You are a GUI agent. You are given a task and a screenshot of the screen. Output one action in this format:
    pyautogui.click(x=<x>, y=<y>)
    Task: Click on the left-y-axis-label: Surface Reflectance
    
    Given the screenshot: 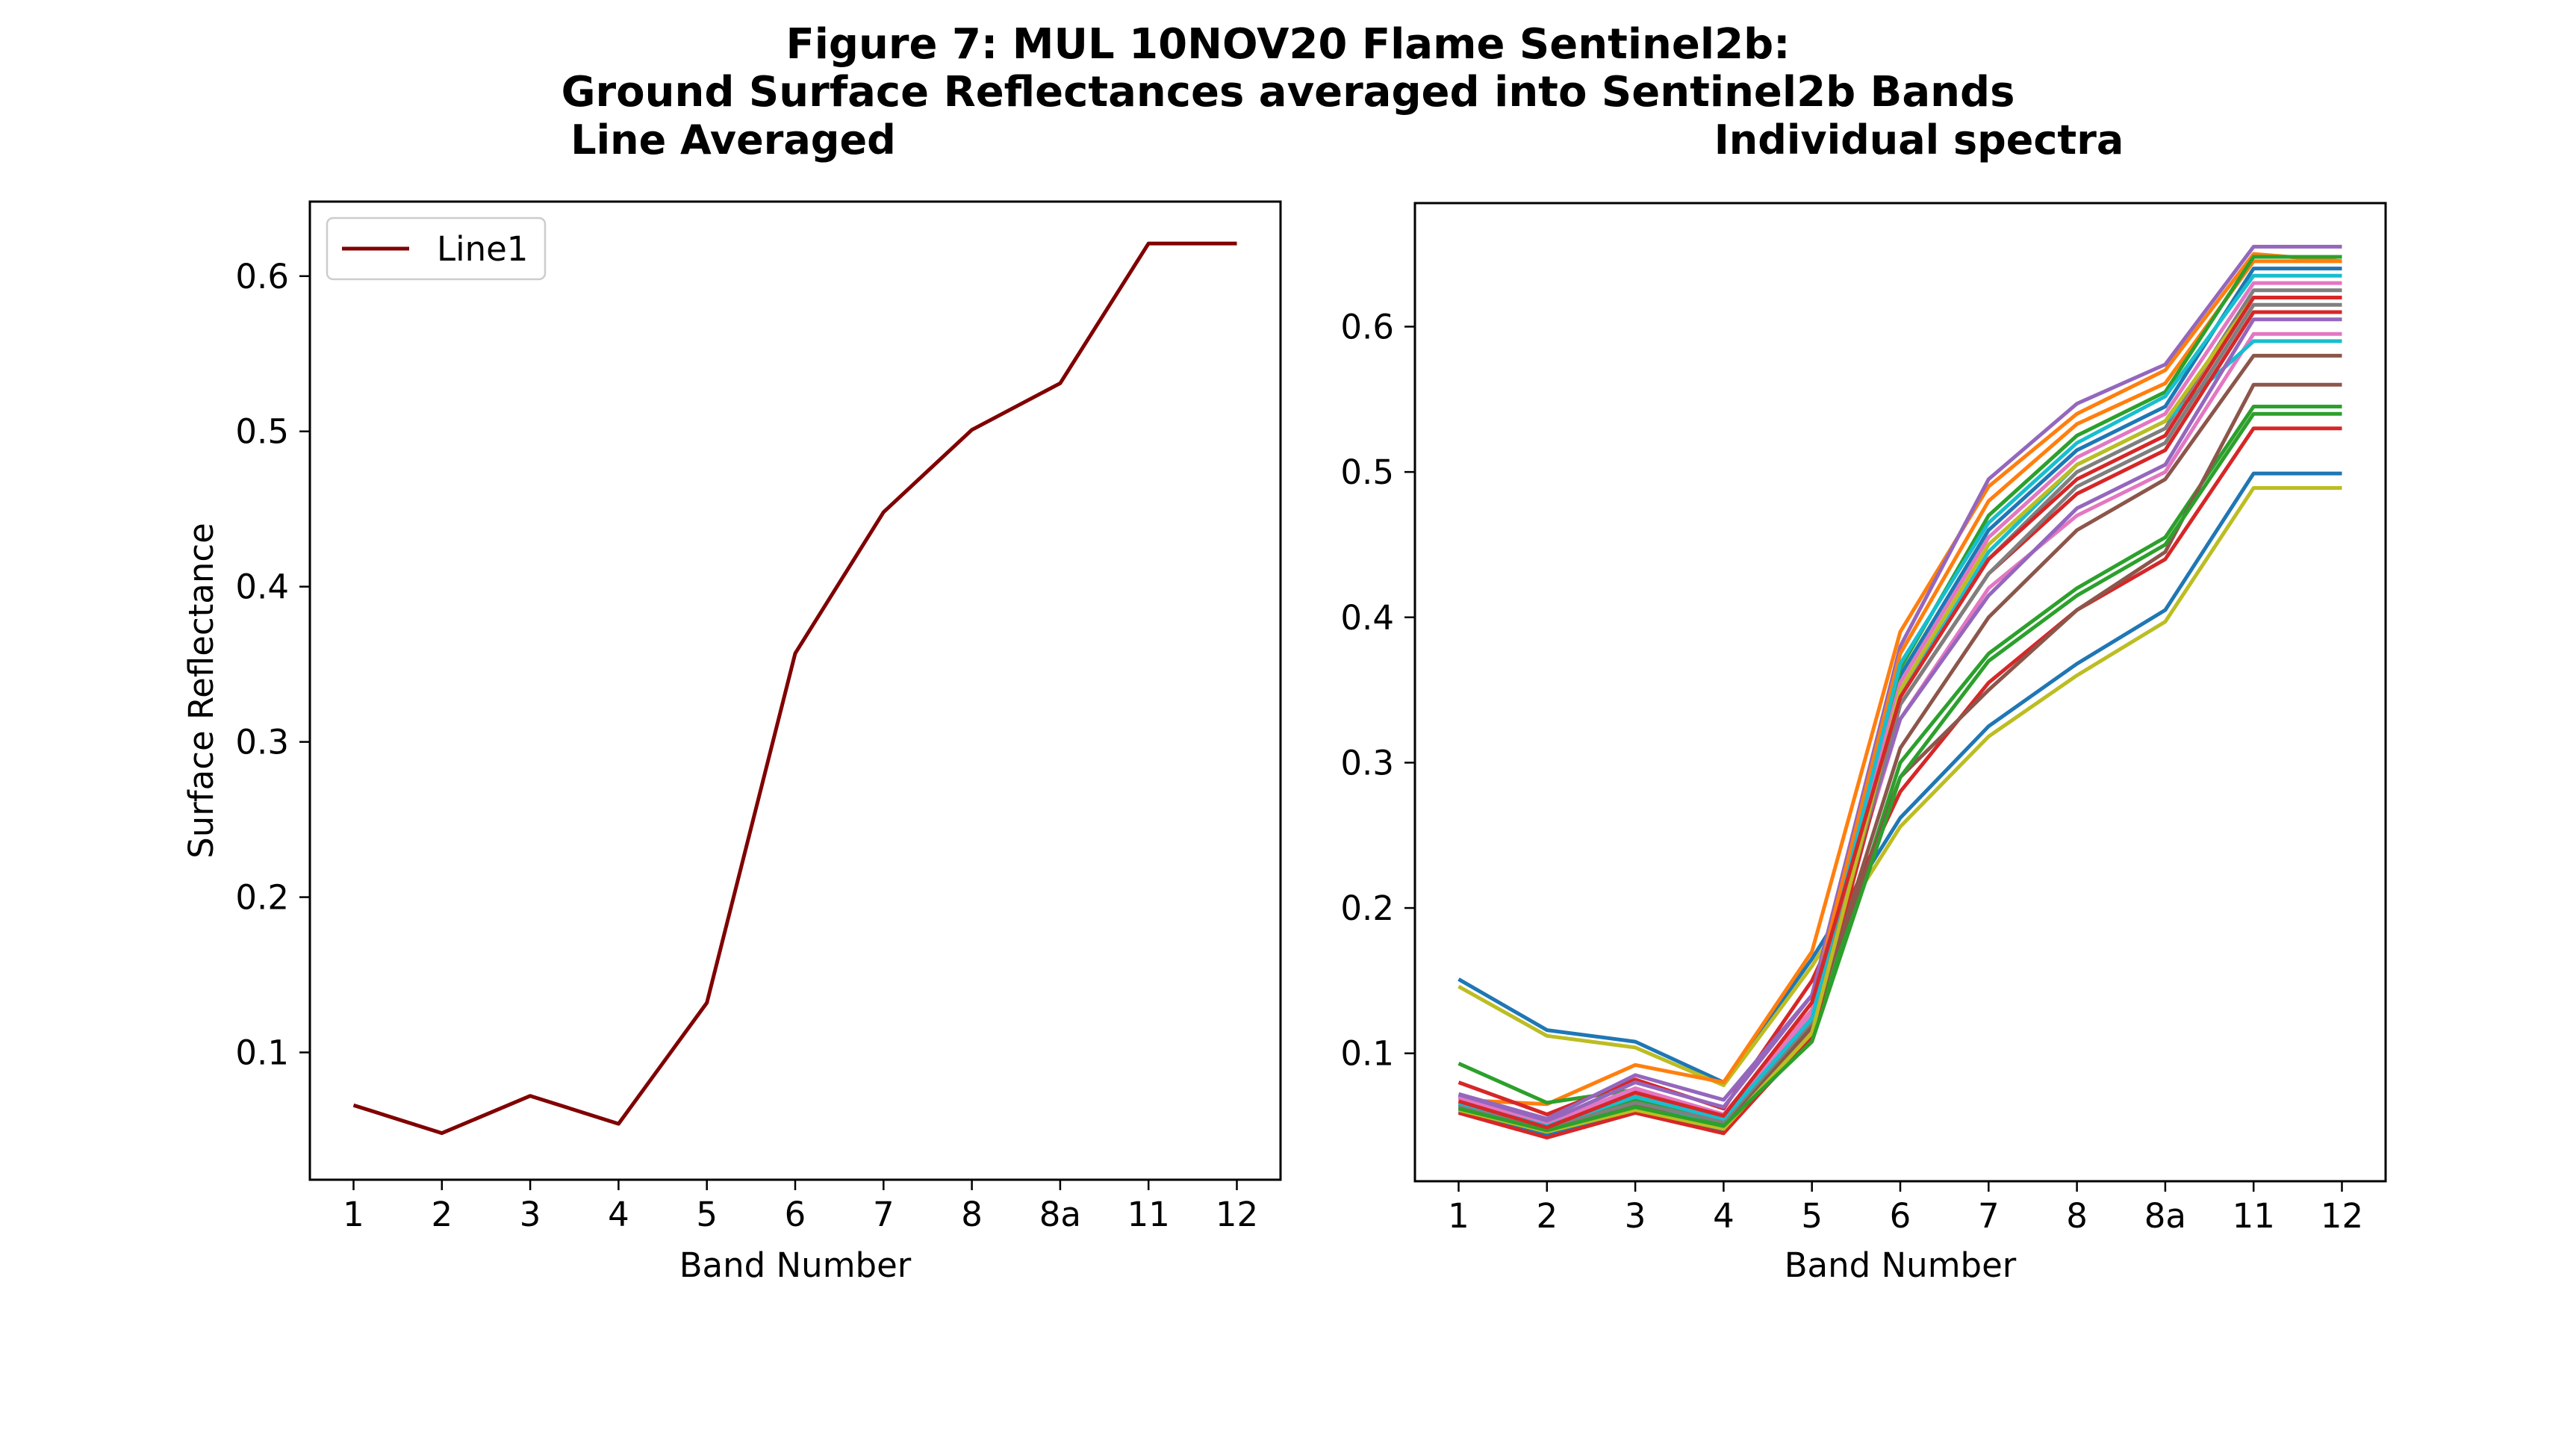 What is the action you would take?
    pyautogui.click(x=201, y=691)
    